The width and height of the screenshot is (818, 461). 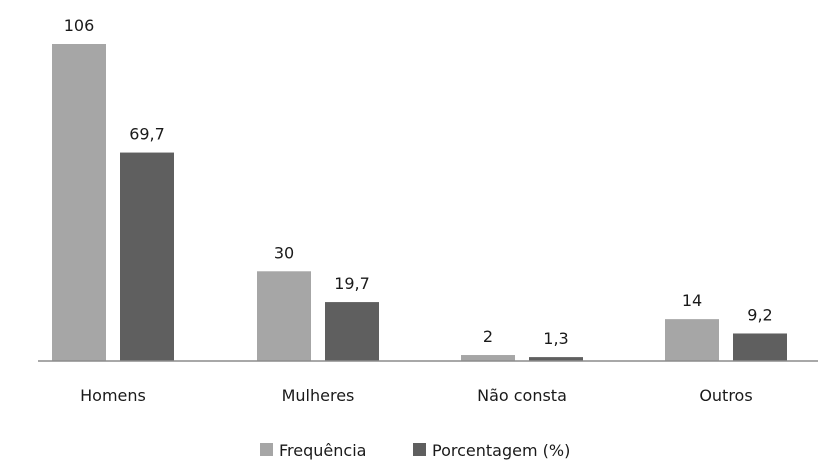 I want to click on bar-nao-consta-frequencia, so click(x=488, y=358).